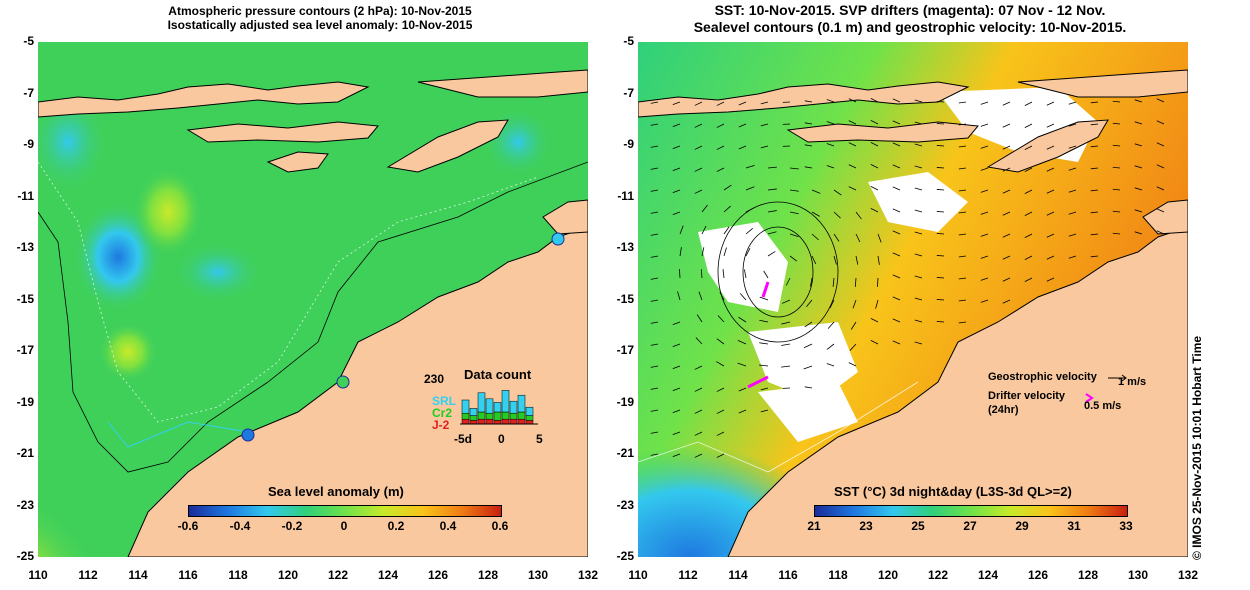 This screenshot has height=590, width=1250. Describe the element at coordinates (588, 575) in the screenshot. I see `longitude-tick: 132` at that location.